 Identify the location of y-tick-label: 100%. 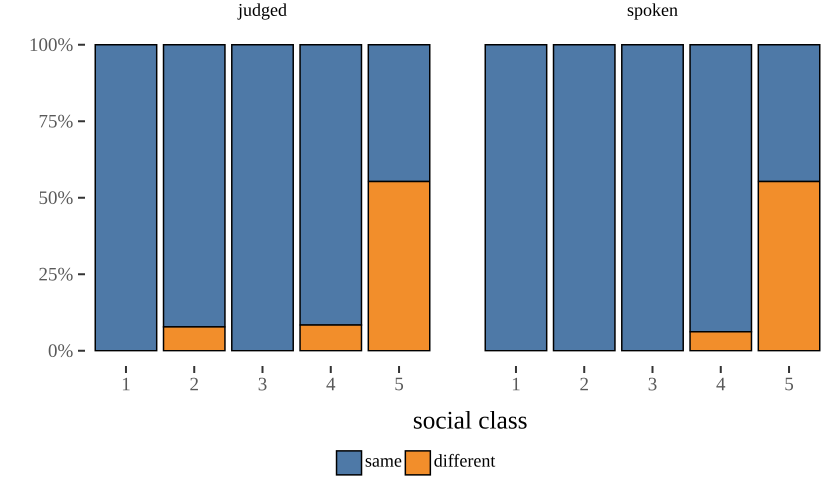
(51, 45).